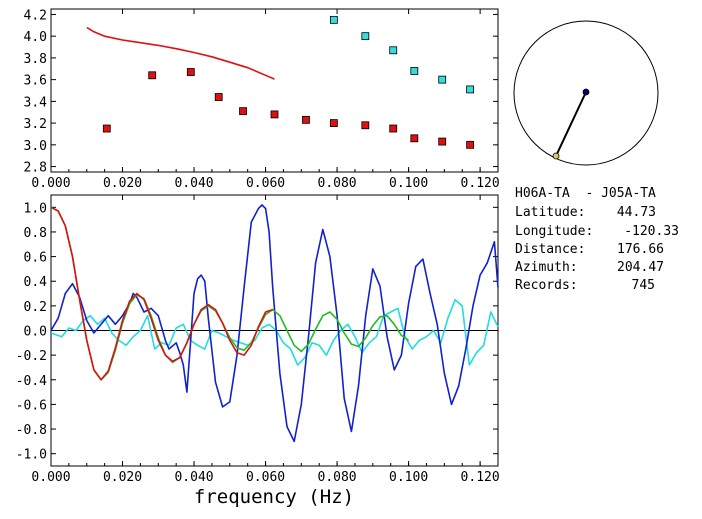  Describe the element at coordinates (546, 285) in the screenshot. I see `records-label: Records:` at that location.